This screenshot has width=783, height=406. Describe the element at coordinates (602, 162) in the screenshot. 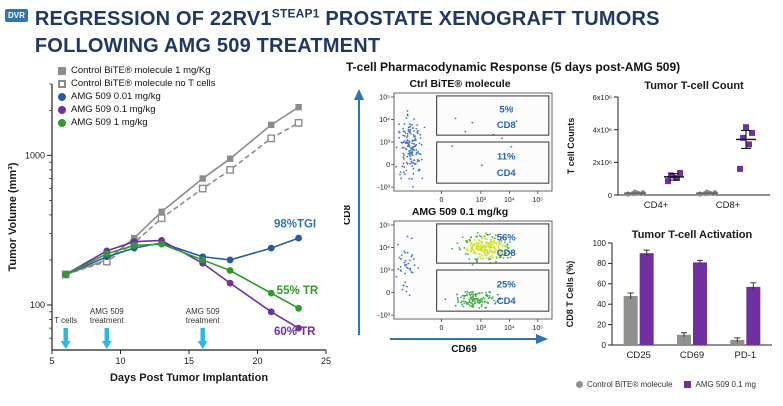

I see `svg-text: 2x10⁶` at that location.